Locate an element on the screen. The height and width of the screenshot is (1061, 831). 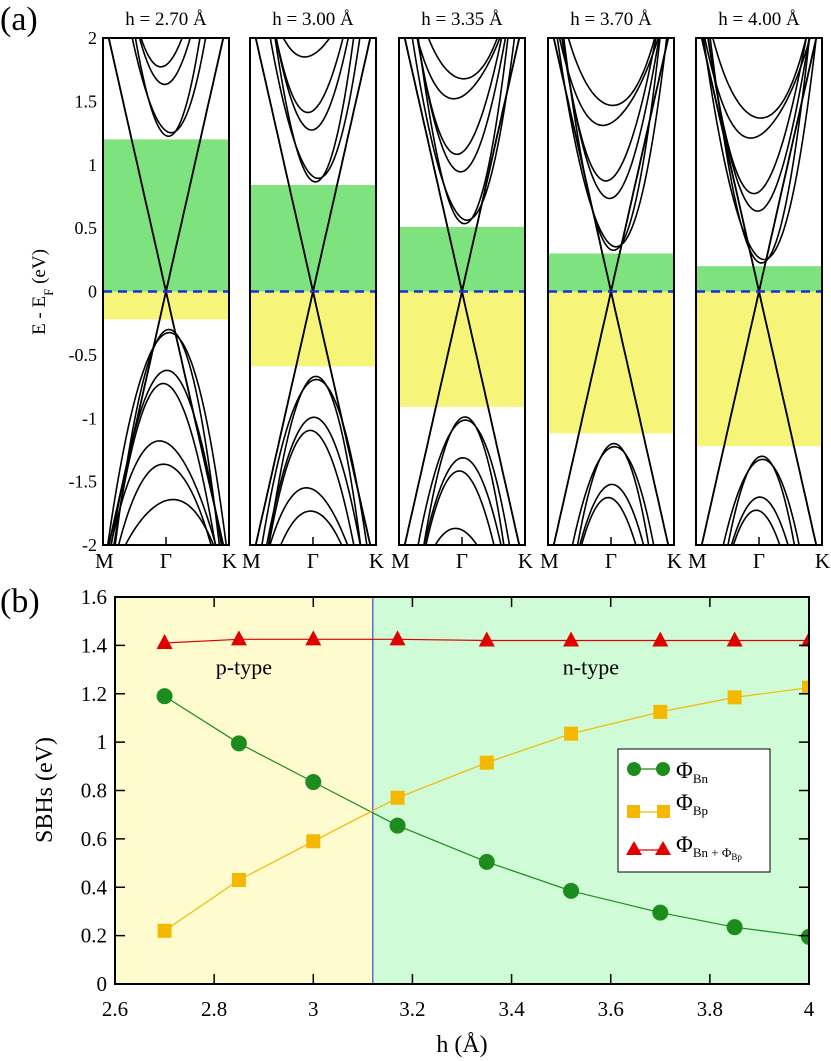
panel-a-y-tick-6: -1 is located at coordinates (89, 418).